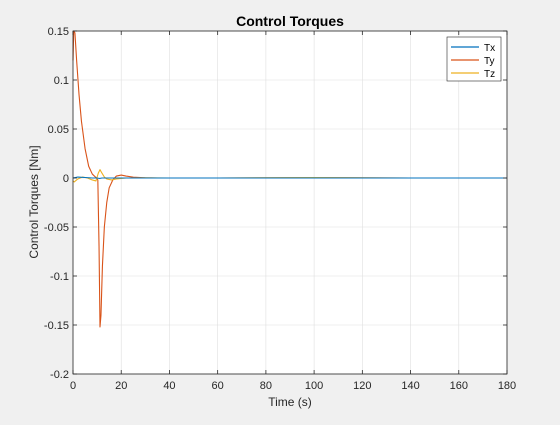  Describe the element at coordinates (34, 201) in the screenshot. I see `y-axis-label: Control Torques [Nm]` at that location.